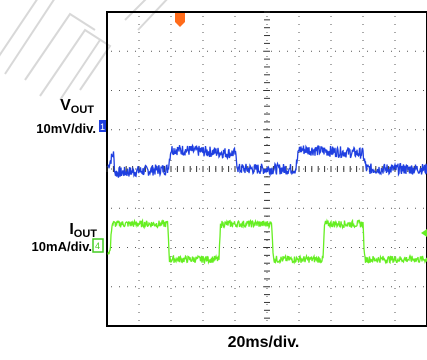  Describe the element at coordinates (180, 20) in the screenshot. I see `trigger-marker-icon` at that location.